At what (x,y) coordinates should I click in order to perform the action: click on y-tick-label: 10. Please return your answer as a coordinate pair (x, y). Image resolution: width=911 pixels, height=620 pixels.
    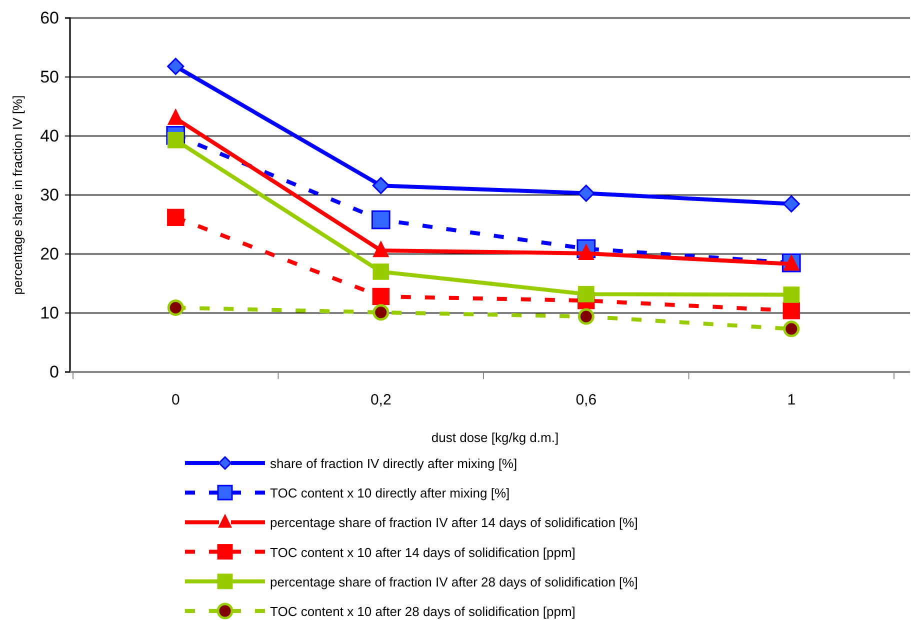
    Looking at the image, I should click on (49, 312).